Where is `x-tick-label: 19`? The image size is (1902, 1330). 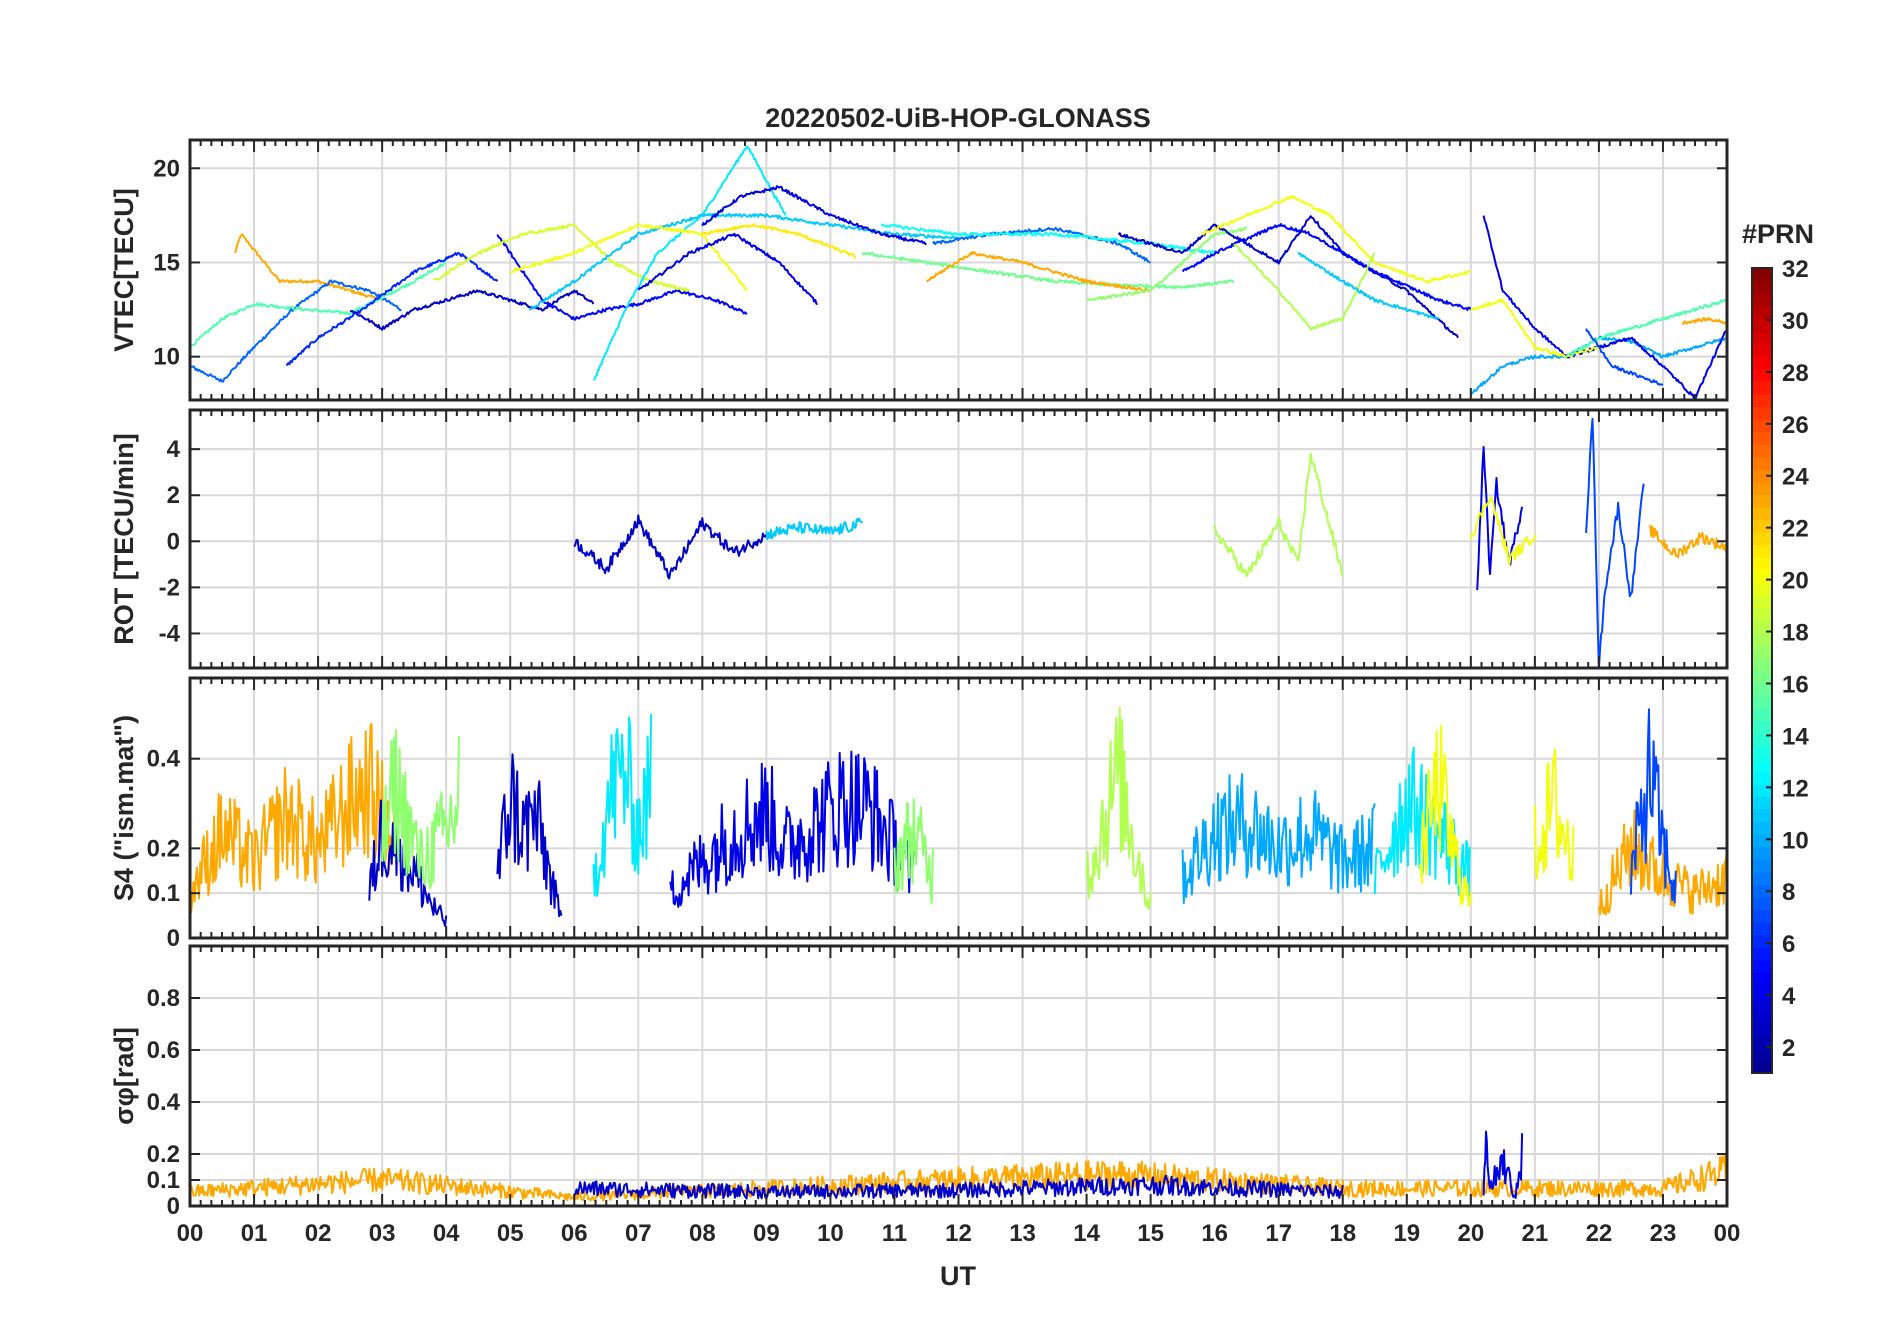 x-tick-label: 19 is located at coordinates (1406, 1233).